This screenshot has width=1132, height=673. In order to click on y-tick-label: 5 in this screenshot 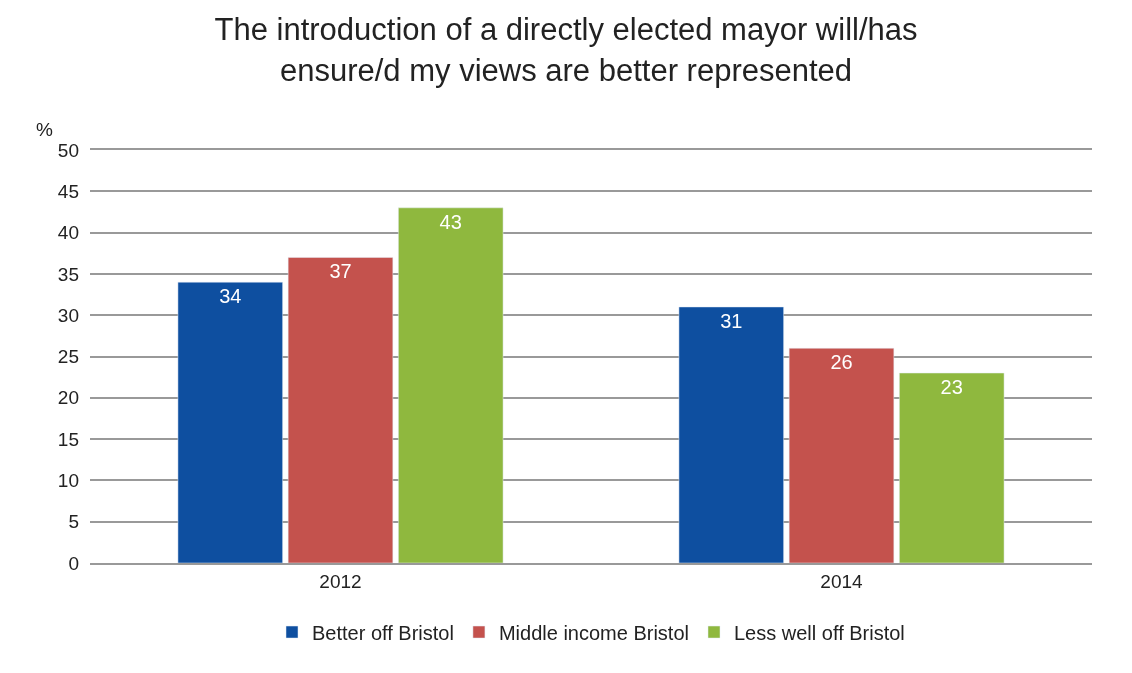, I will do `click(73, 522)`.